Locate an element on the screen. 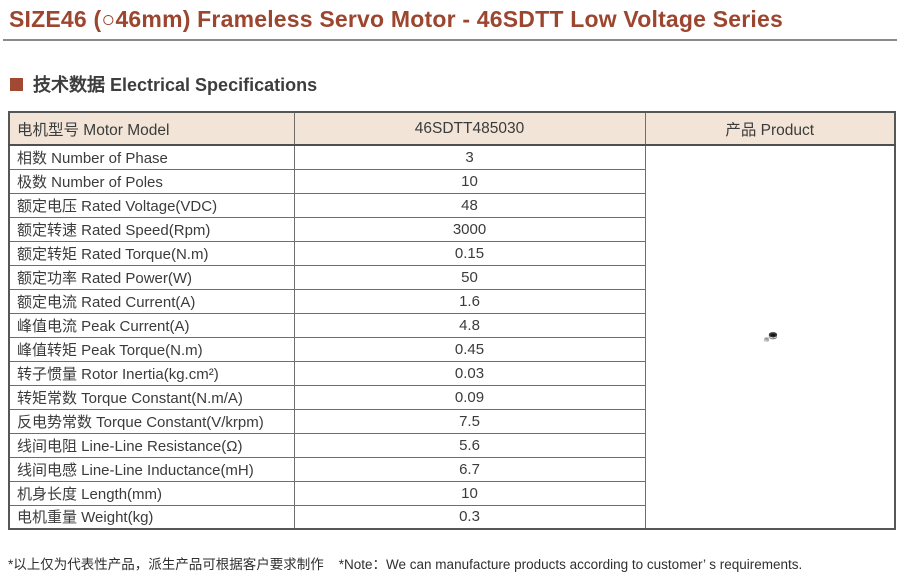  spec-label: 额定转速 Rated Speed(Rpm) is located at coordinates (151, 229).